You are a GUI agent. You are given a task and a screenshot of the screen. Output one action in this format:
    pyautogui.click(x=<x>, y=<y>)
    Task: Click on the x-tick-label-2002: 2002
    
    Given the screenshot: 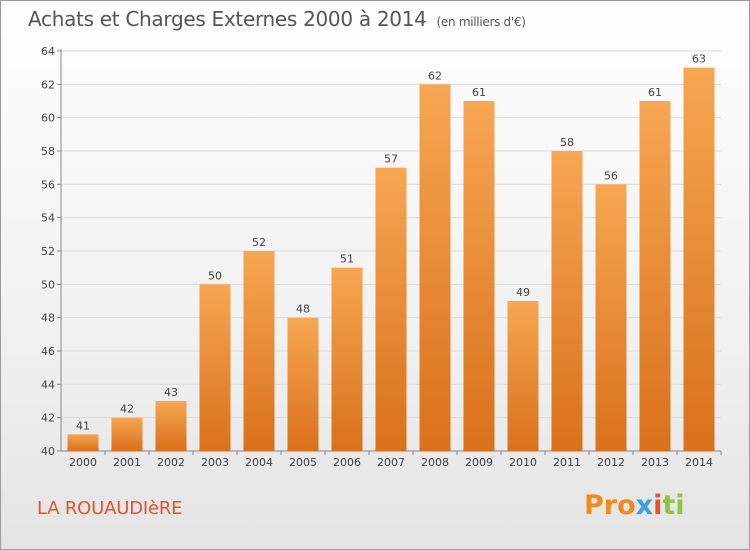 What is the action you would take?
    pyautogui.click(x=171, y=462)
    